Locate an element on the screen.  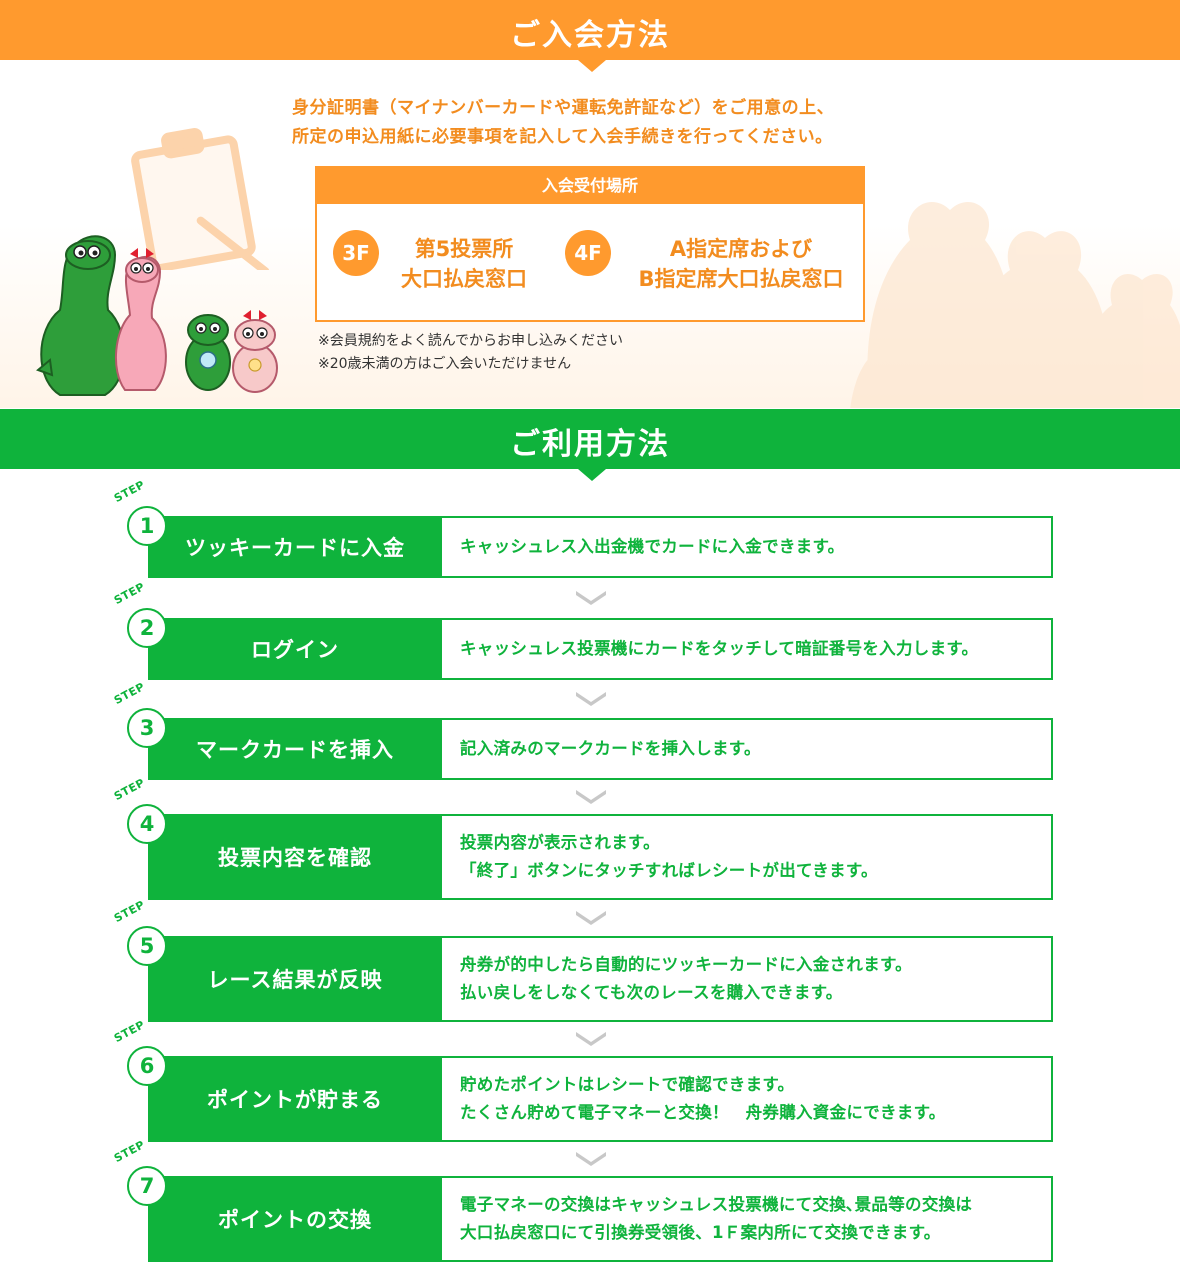
step-description-line2: 払い戻しをしなくても次のレースを購入できます。 is located at coordinates (651, 992).